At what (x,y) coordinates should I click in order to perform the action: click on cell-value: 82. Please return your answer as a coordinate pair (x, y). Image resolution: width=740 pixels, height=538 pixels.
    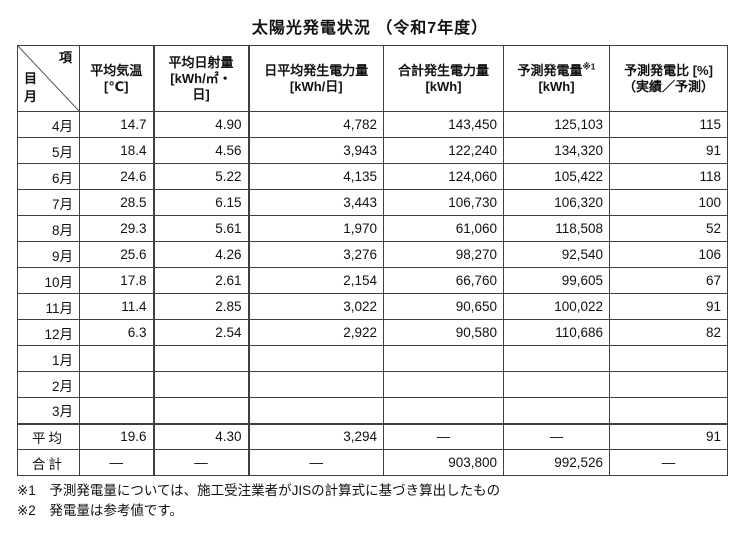
    Looking at the image, I should click on (668, 332).